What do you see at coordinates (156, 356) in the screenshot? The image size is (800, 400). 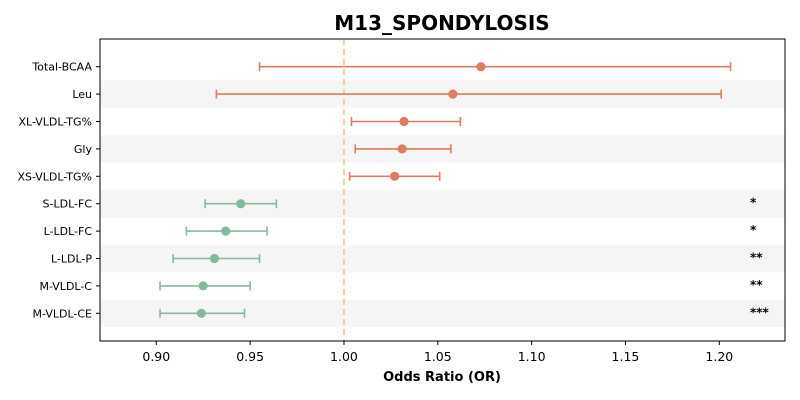 I see `x-tick-label: 0.90` at bounding box center [156, 356].